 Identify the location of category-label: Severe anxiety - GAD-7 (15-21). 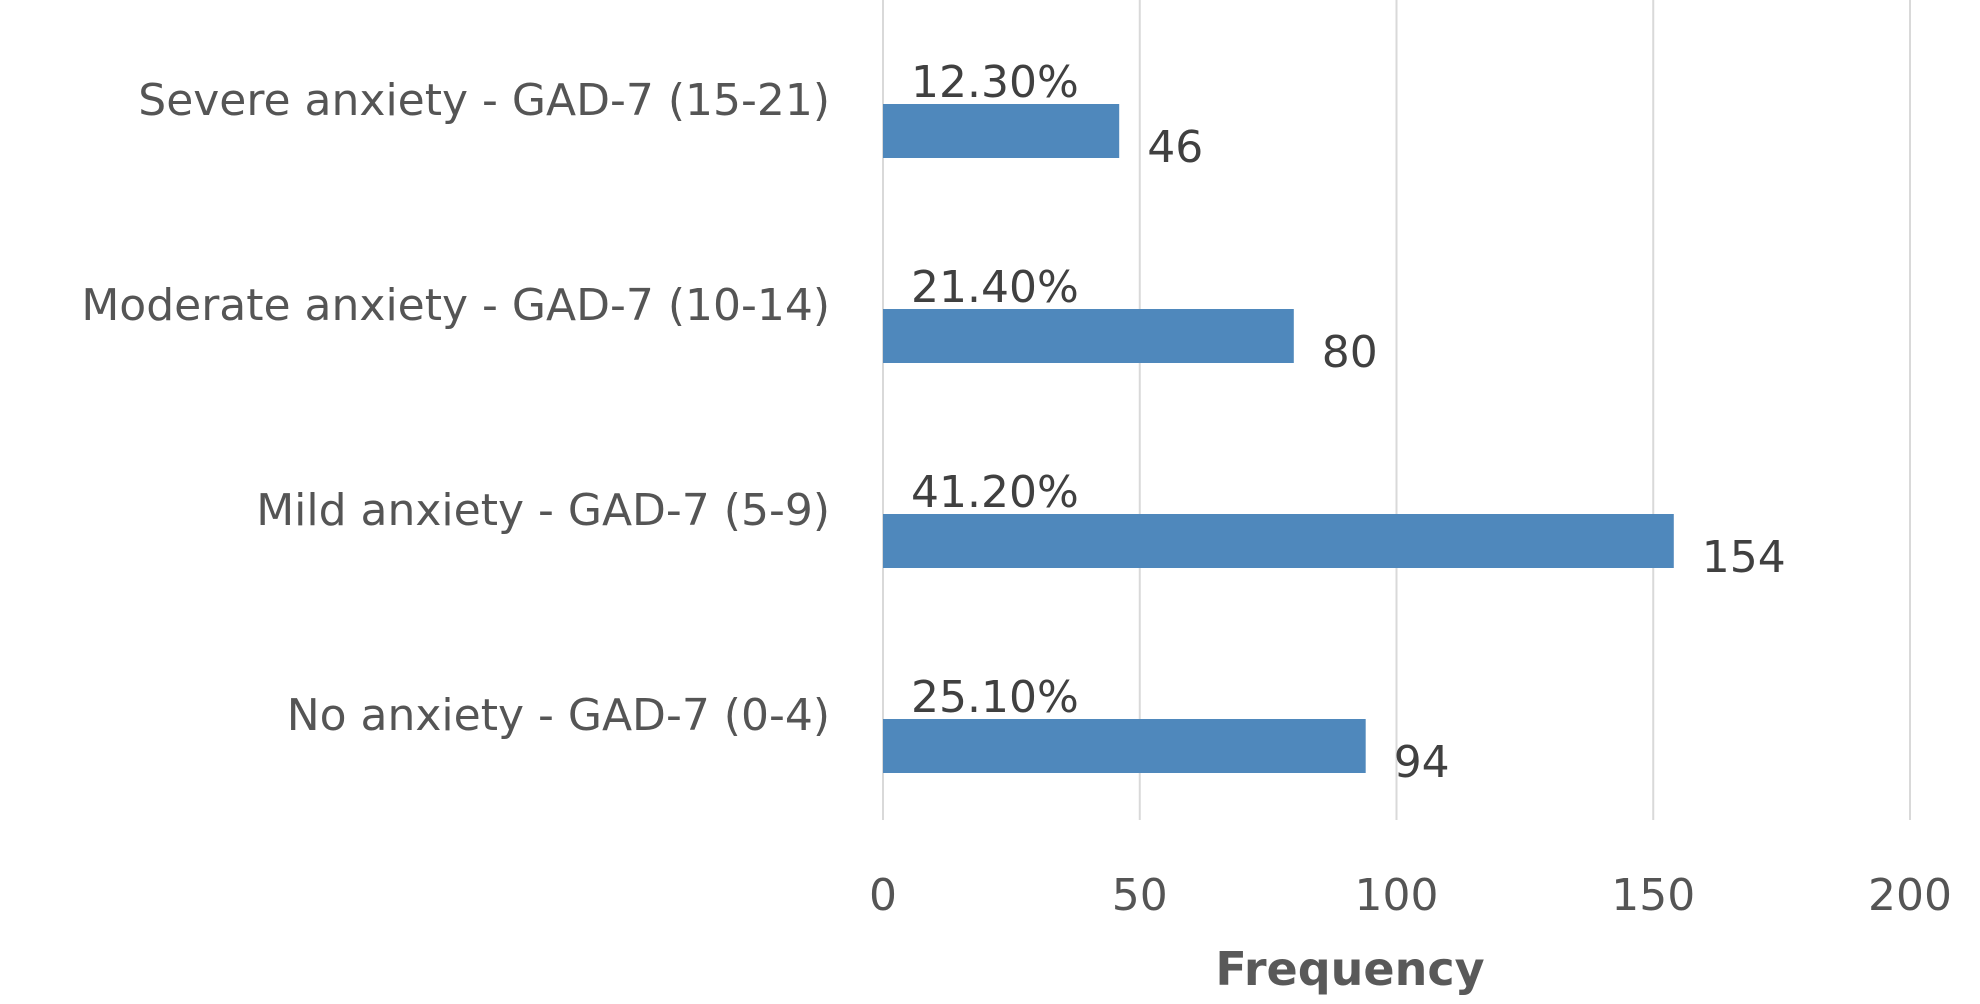
(484, 100).